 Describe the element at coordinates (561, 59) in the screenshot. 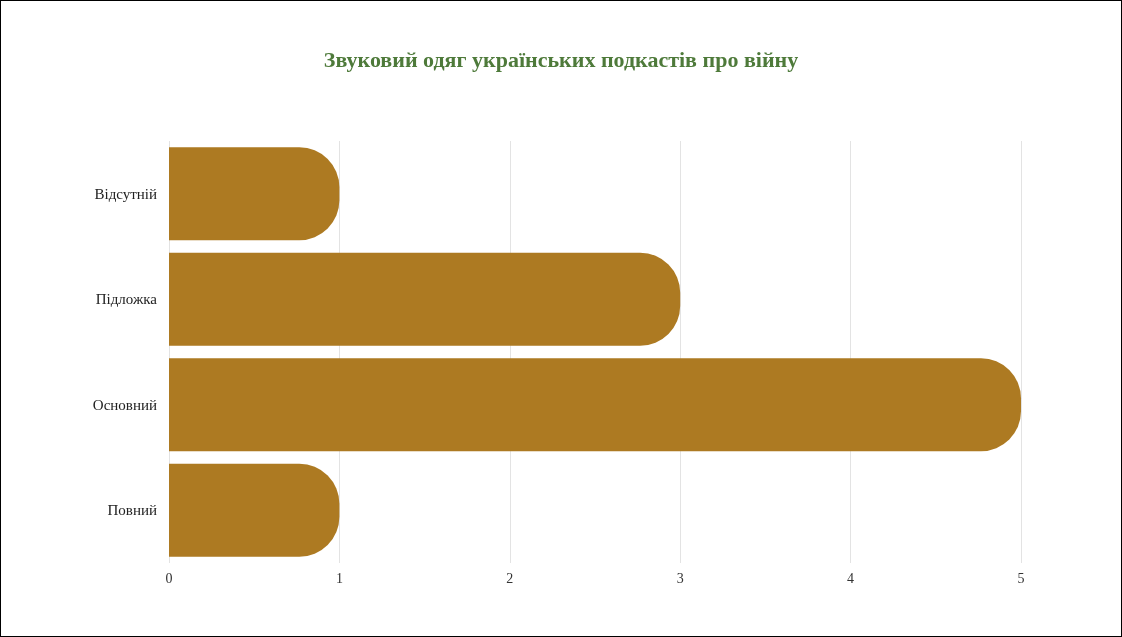

I see `chart-title: Звуковий одяг українських подкастів про війну` at that location.